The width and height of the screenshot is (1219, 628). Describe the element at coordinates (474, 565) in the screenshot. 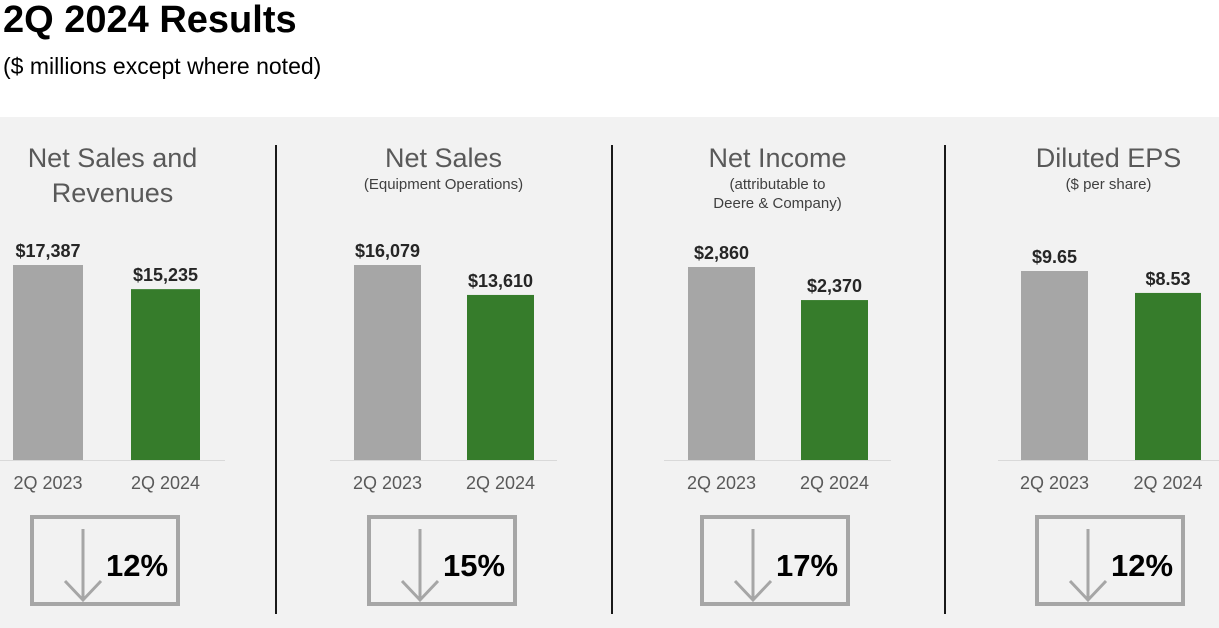

I see `change-percent: 15%` at that location.